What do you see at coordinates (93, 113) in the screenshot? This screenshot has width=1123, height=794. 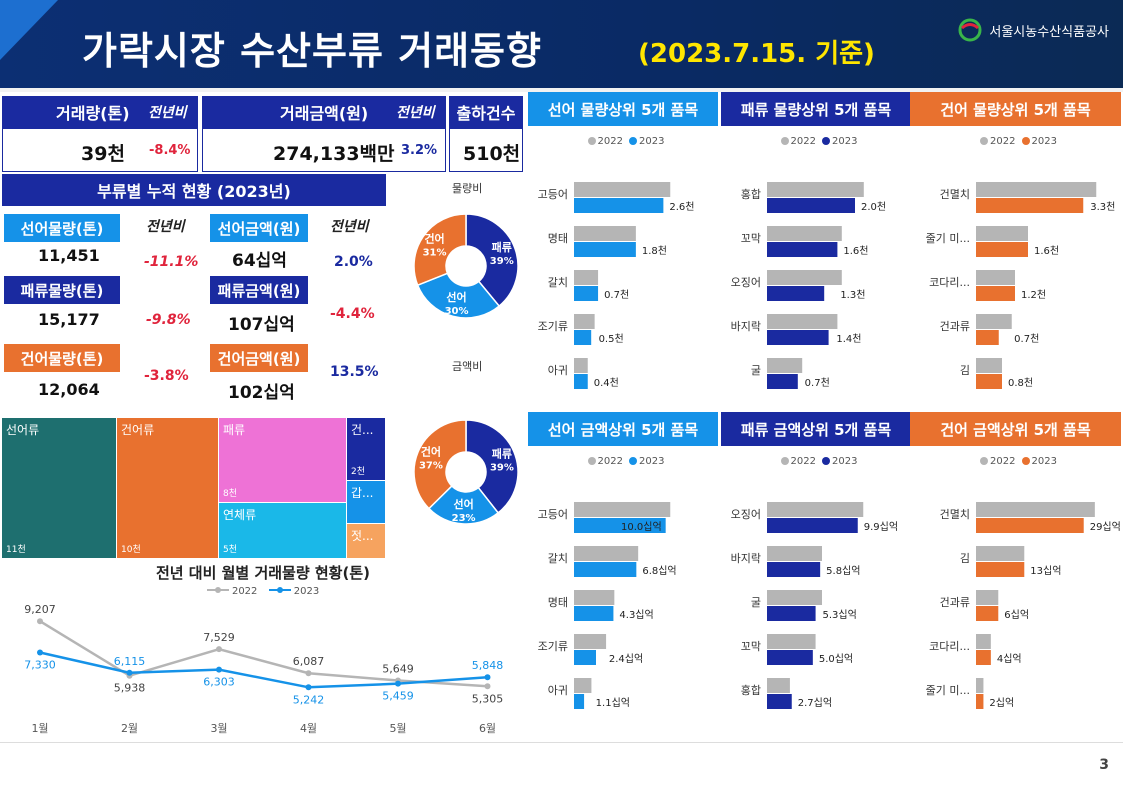 I see `volume-label: 거래량(톤)` at bounding box center [93, 113].